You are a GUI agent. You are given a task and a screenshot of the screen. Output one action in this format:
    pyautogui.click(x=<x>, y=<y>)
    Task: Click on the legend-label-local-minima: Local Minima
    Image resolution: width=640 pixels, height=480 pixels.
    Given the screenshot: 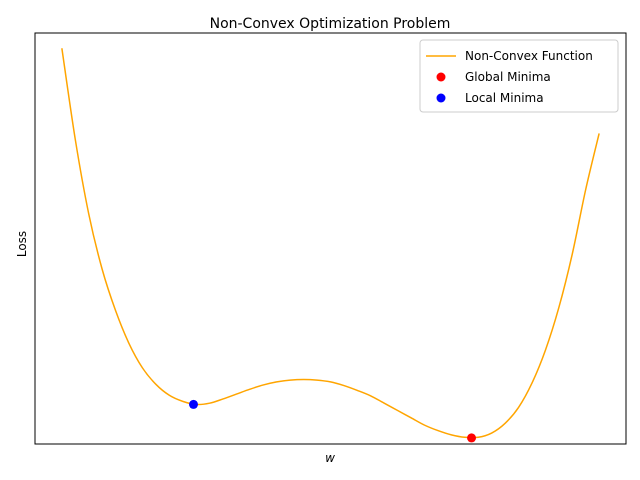 What is the action you would take?
    pyautogui.click(x=504, y=98)
    